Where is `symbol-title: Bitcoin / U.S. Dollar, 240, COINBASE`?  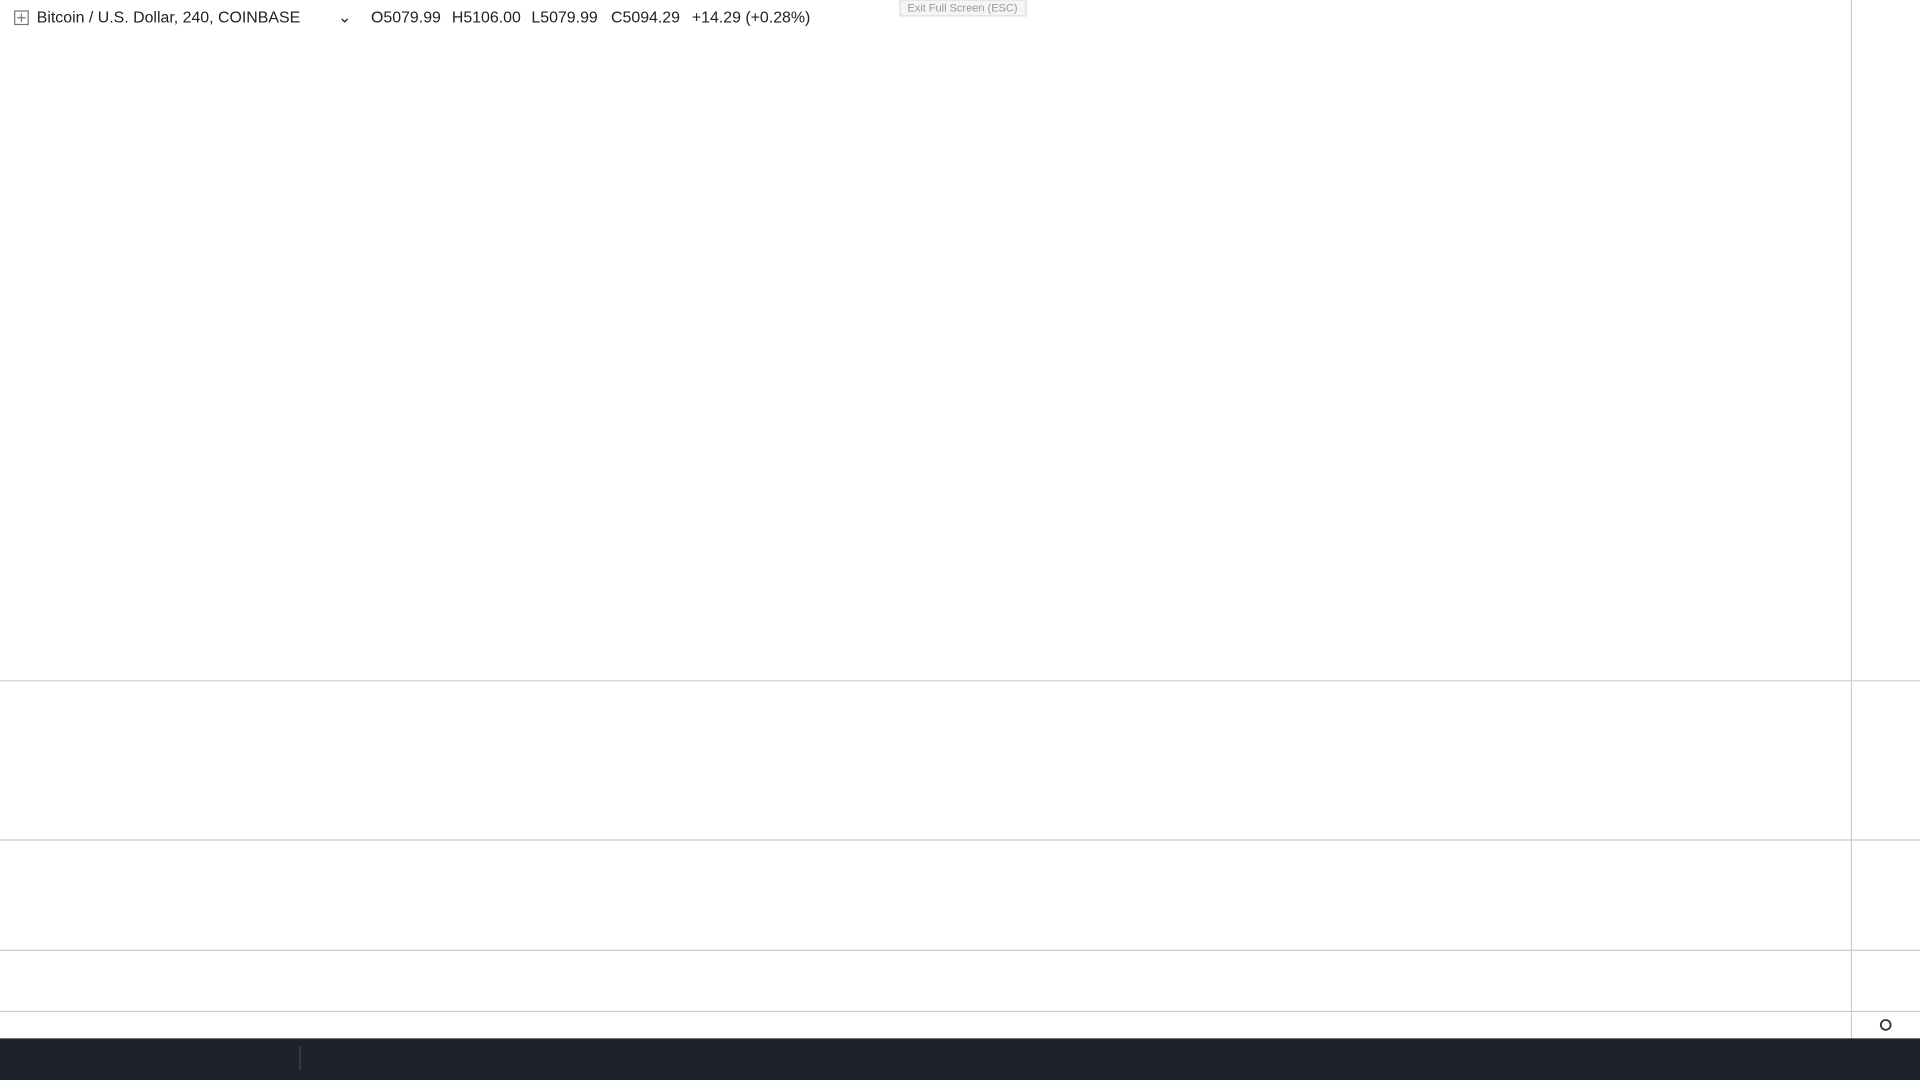
symbol-title: Bitcoin / U.S. Dollar, 240, COINBASE is located at coordinates (168, 18).